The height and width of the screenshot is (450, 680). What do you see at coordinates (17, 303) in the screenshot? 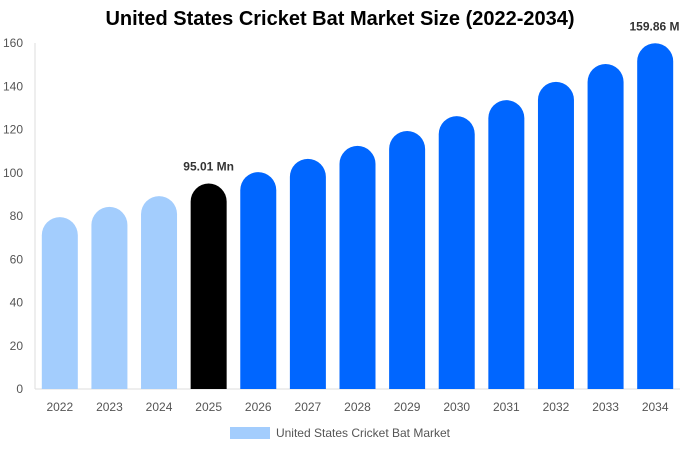
I see `y-tick-label: 40` at bounding box center [17, 303].